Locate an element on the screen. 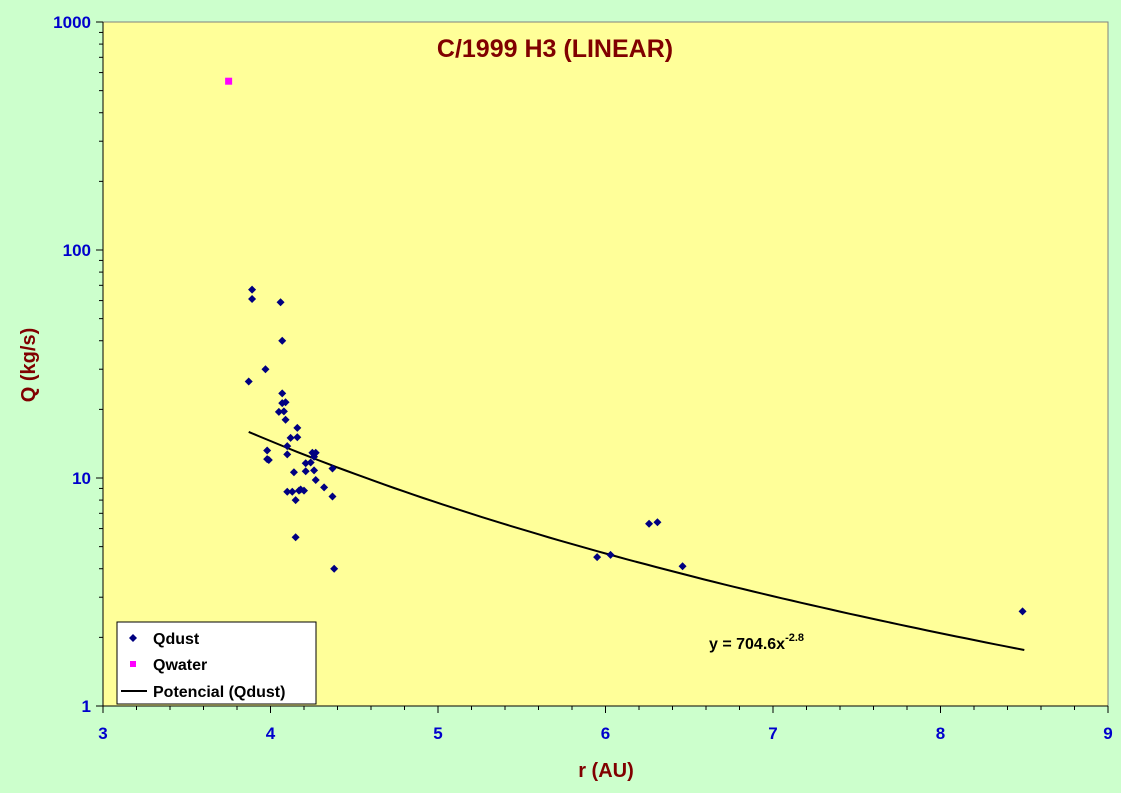 Image resolution: width=1121 pixels, height=793 pixels. x-tick-label: 4 is located at coordinates (271, 733).